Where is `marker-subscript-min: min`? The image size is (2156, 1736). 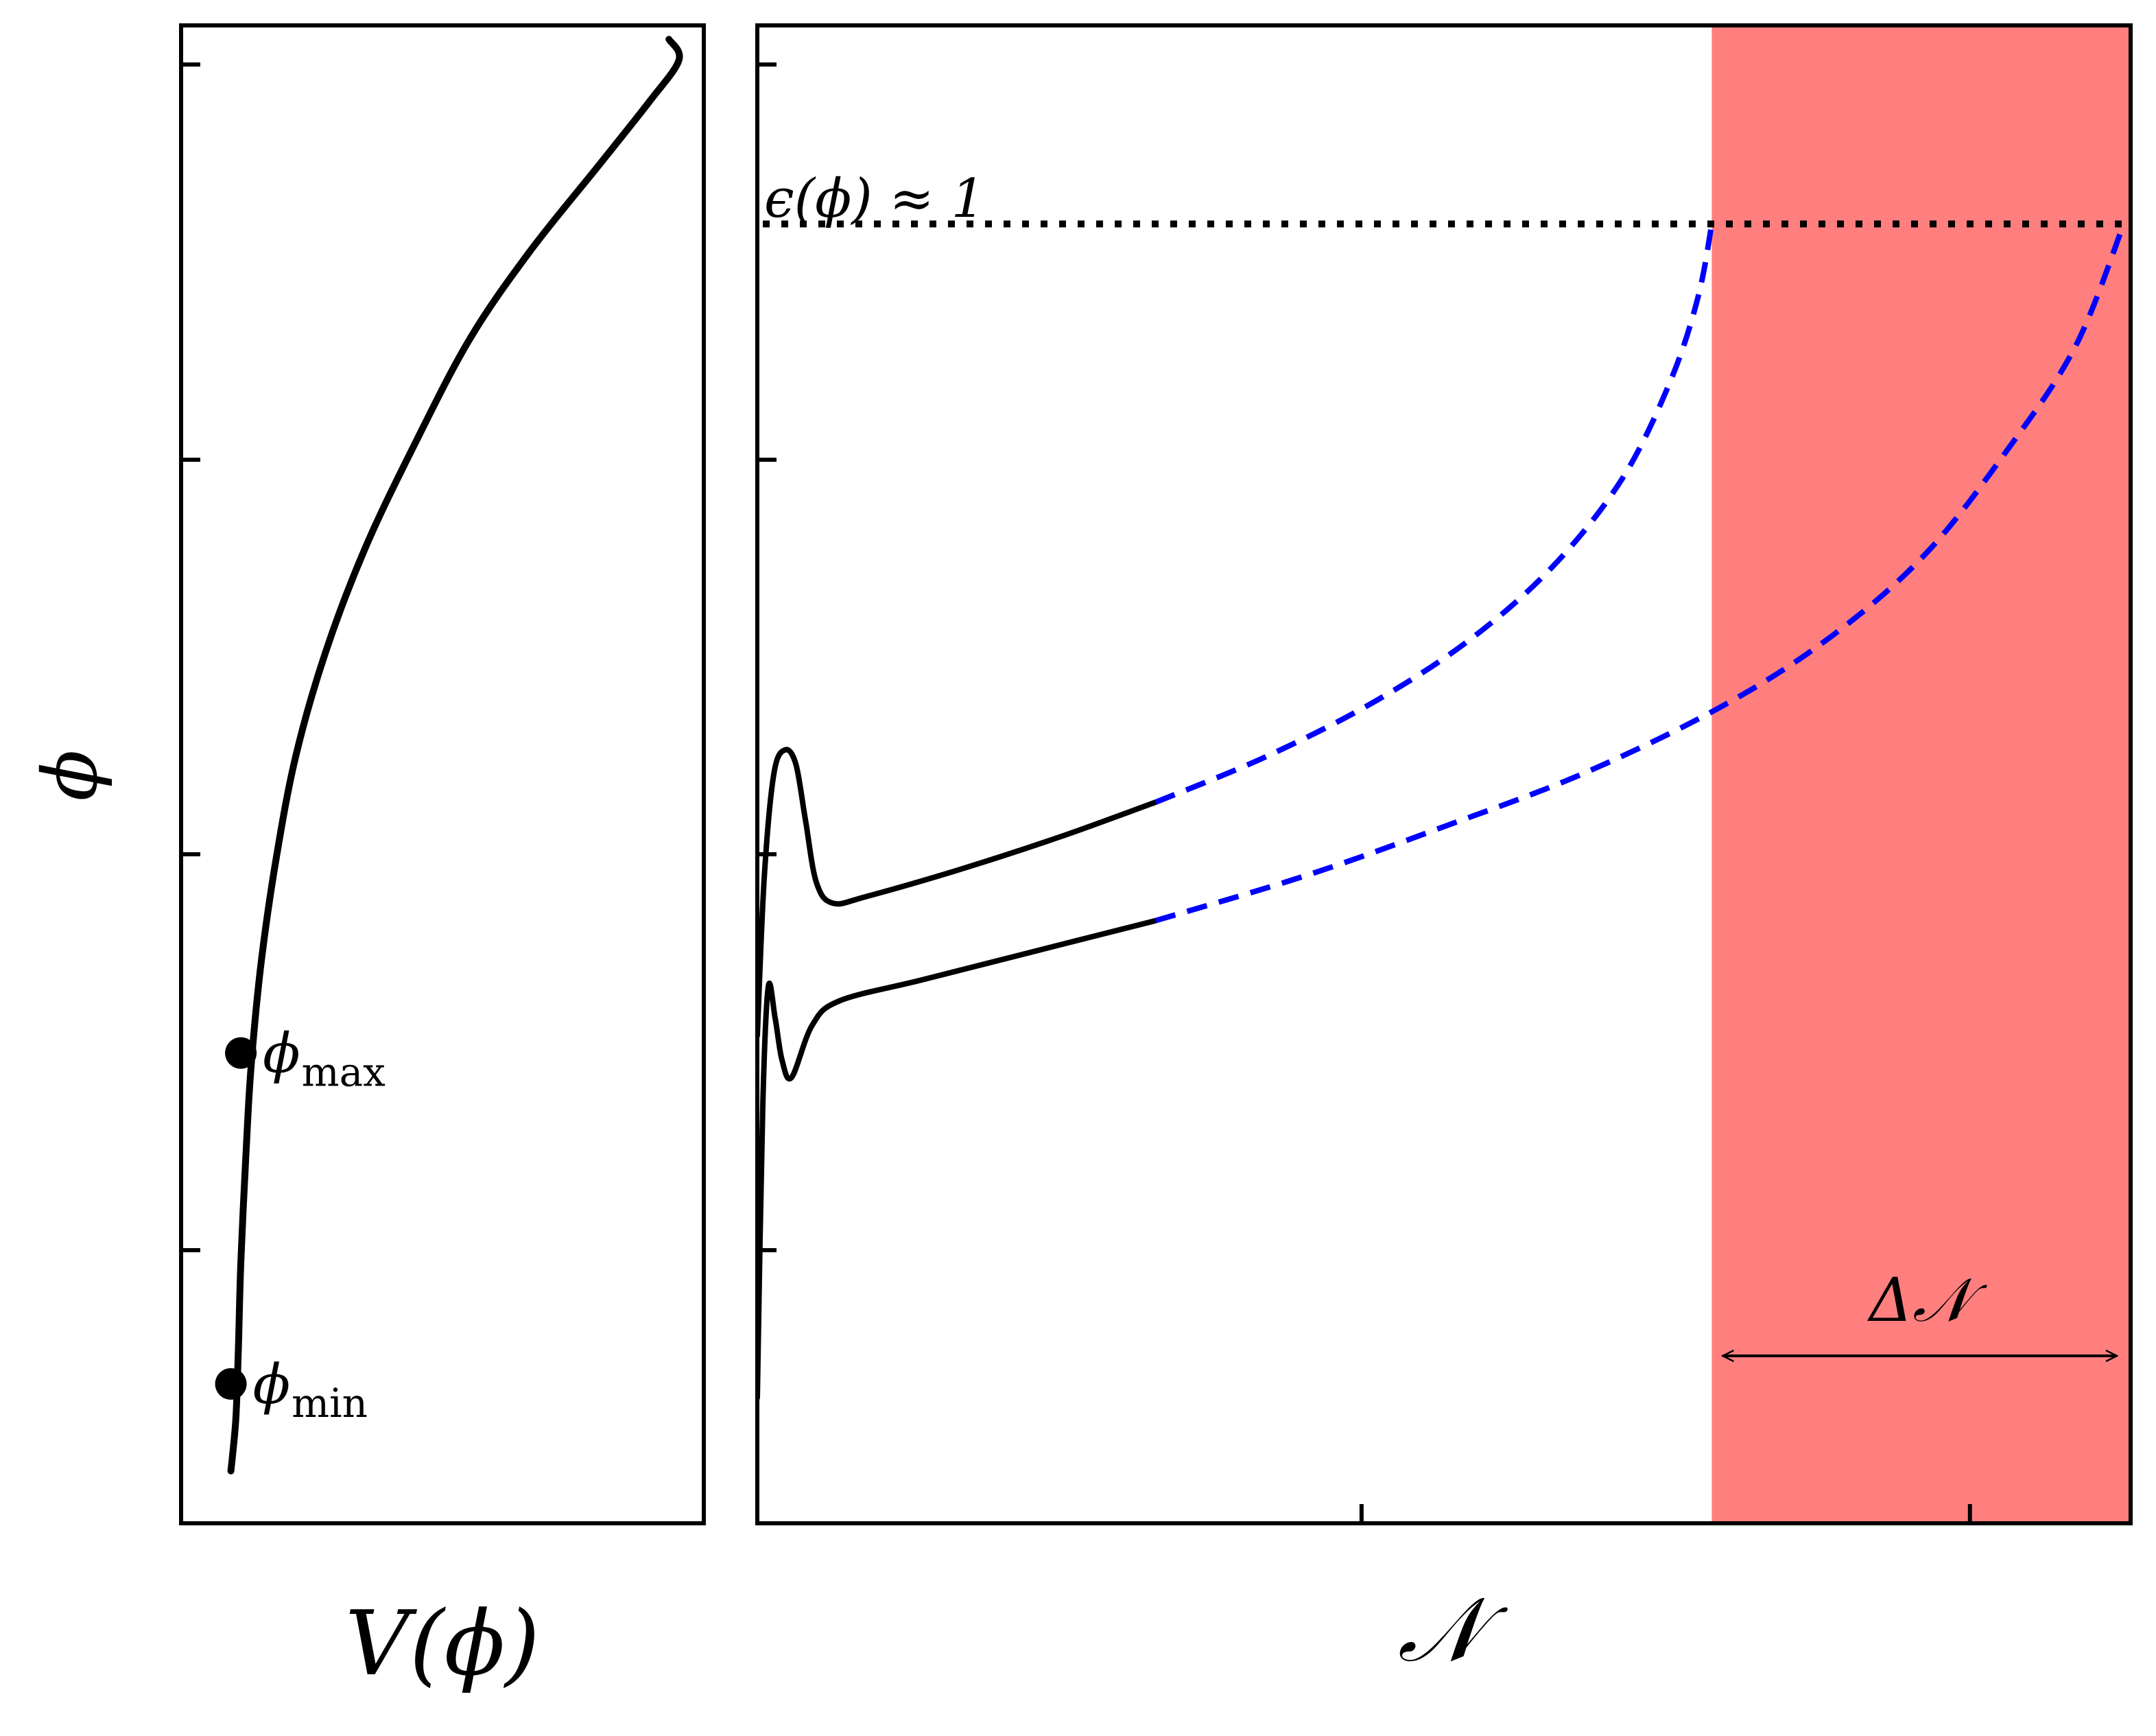
marker-subscript-min: min is located at coordinates (330, 1404).